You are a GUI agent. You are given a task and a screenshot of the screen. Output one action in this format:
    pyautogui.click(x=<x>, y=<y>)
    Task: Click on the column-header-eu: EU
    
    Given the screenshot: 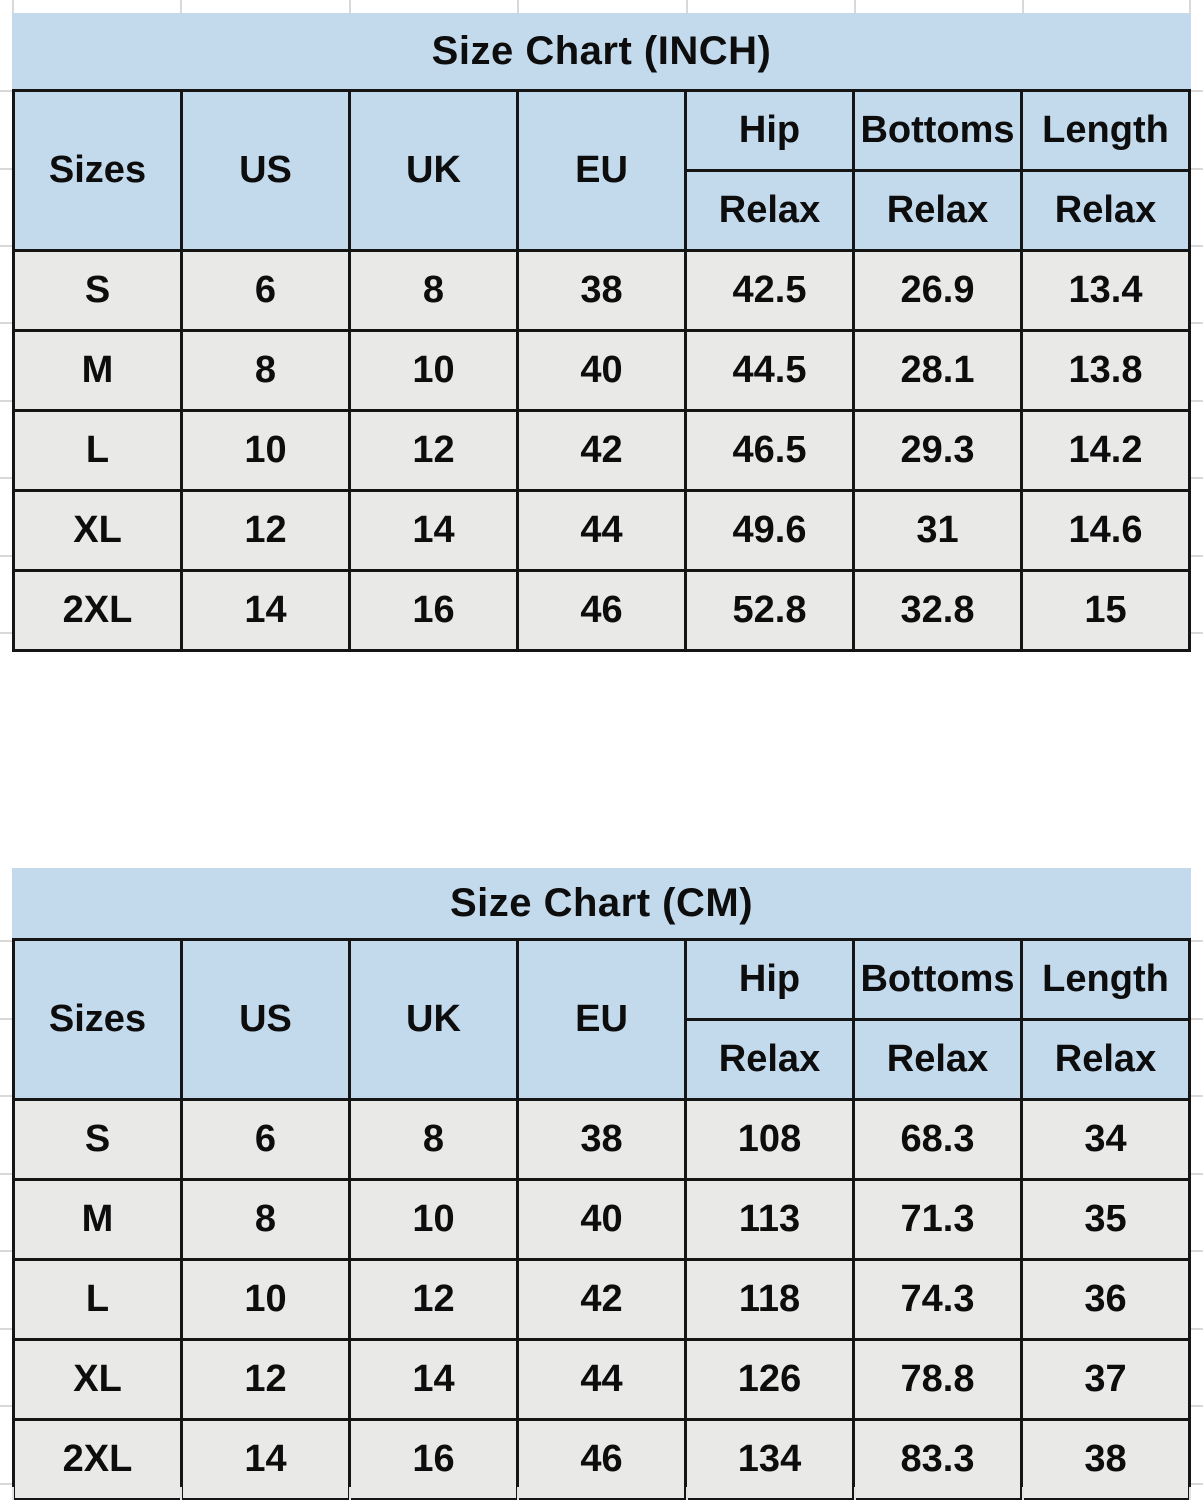 What is the action you would take?
    pyautogui.click(x=601, y=170)
    